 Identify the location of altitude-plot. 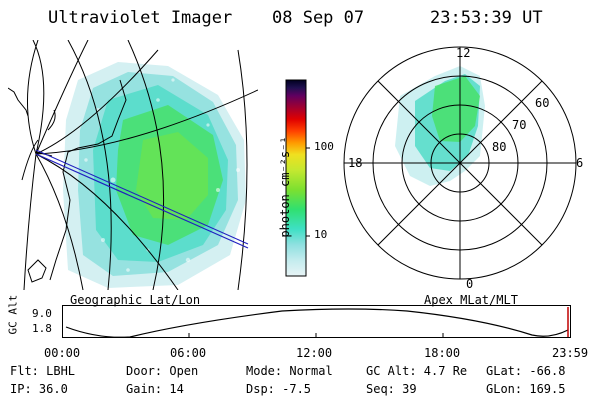
(316, 321).